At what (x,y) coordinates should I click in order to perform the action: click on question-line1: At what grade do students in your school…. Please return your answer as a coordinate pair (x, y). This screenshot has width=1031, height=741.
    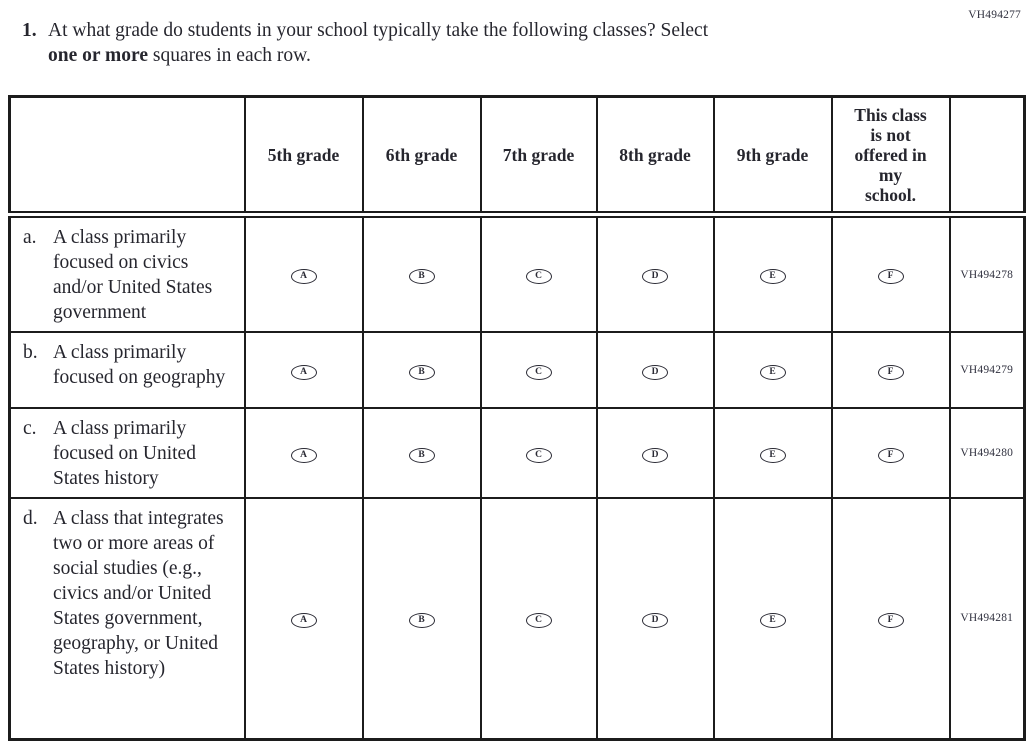
    Looking at the image, I should click on (378, 30).